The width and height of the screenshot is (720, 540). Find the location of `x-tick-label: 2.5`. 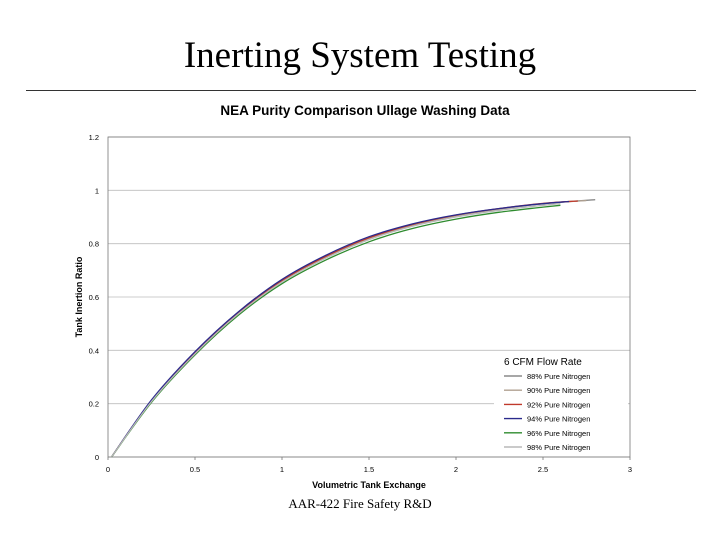

x-tick-label: 2.5 is located at coordinates (543, 469).